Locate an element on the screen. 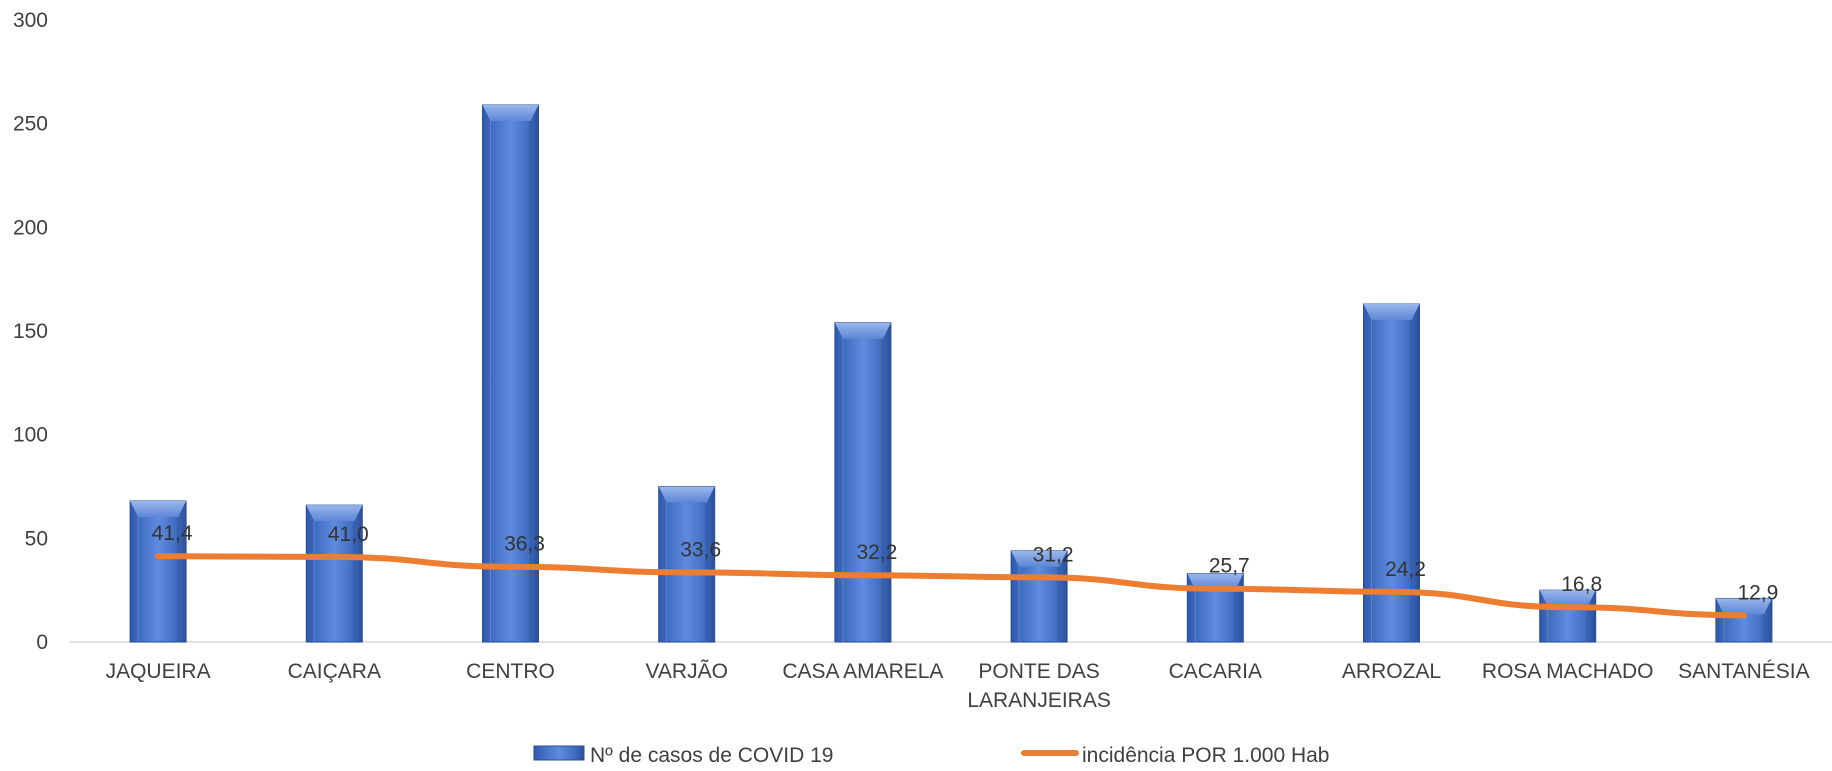  x-tick-label: CAIÇARA is located at coordinates (334, 671).